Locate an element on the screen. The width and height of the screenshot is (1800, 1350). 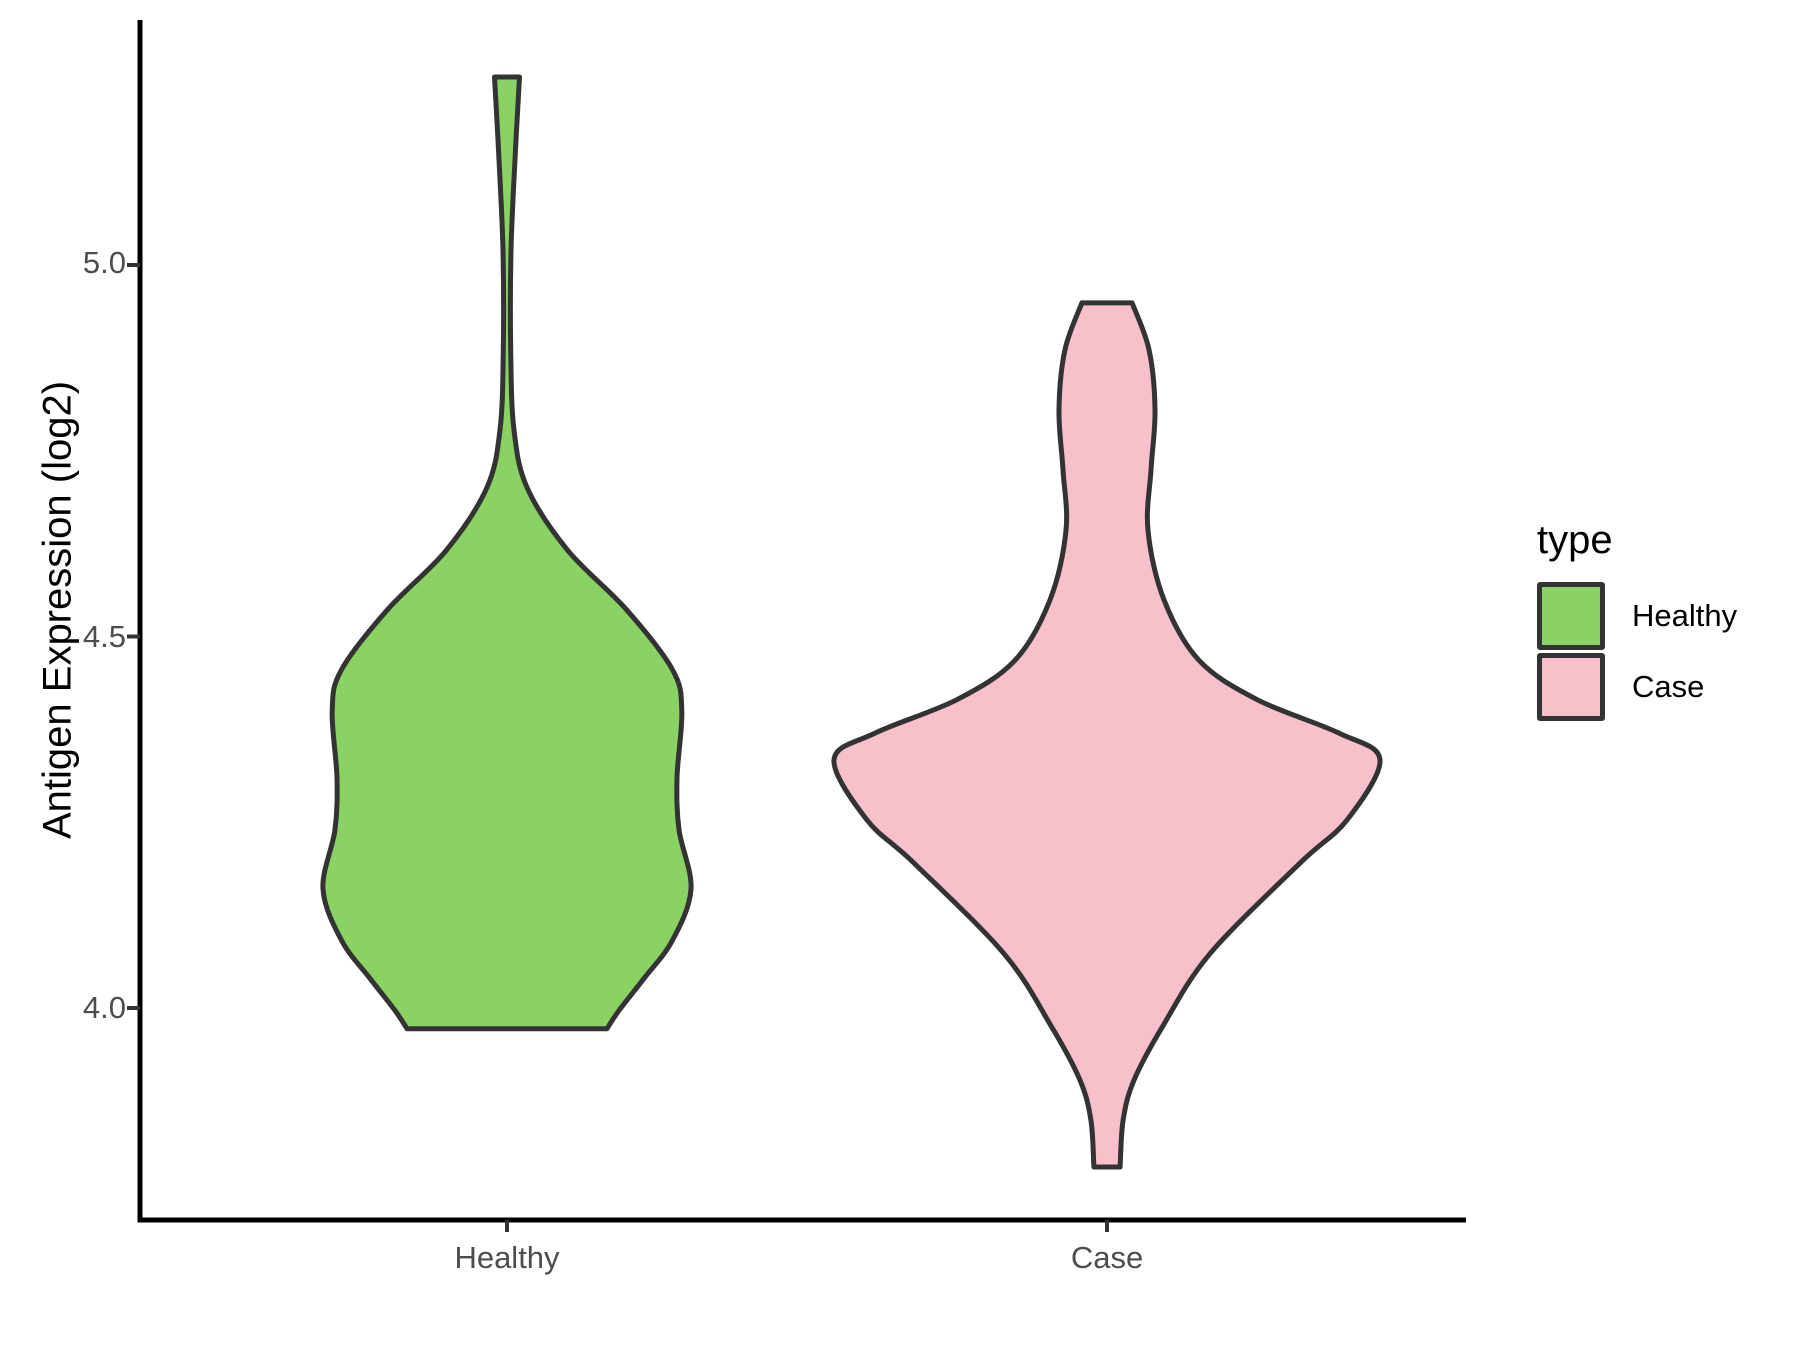
y-axis-title: Antigen Expression (log2) is located at coordinates (57, 610).